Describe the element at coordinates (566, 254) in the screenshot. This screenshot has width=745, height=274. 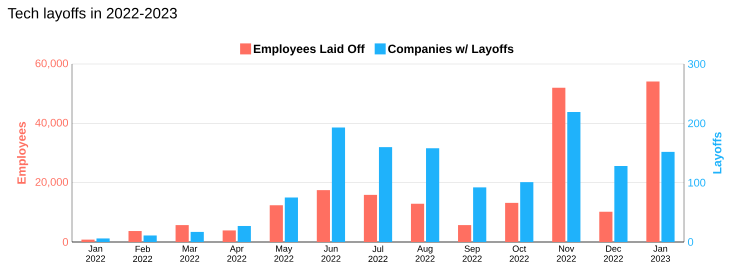
I see `x-tick-label: Nov 2022` at that location.